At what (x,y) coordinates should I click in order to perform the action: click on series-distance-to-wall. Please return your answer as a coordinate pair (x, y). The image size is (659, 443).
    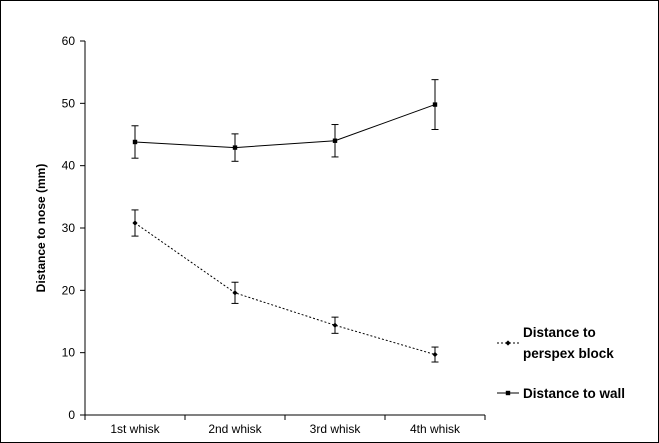
    Looking at the image, I should click on (285, 120).